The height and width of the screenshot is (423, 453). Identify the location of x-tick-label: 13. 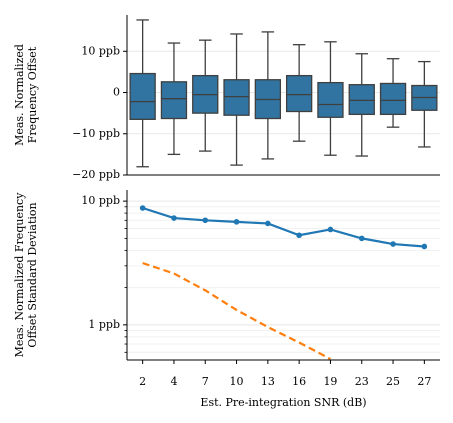
(268, 381).